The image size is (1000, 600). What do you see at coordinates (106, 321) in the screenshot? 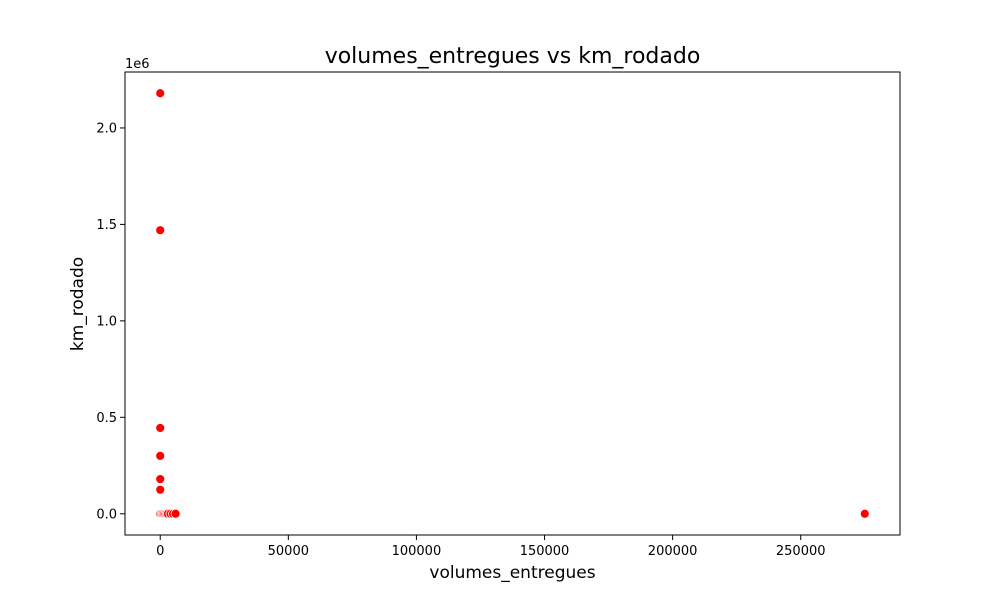
I see `y-tick-label: 1.0` at bounding box center [106, 321].